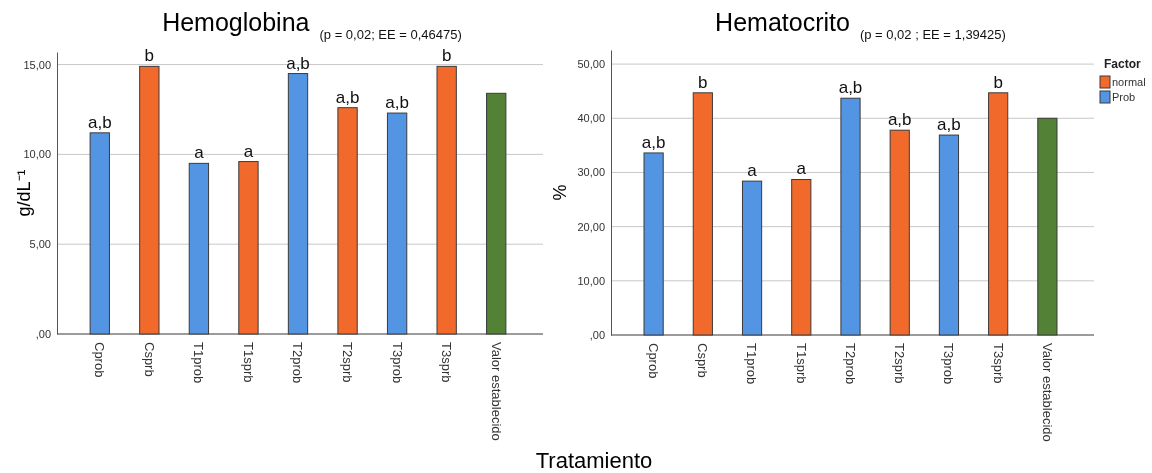 The image size is (1152, 473). What do you see at coordinates (560, 192) in the screenshot?
I see `y-axis-title: %` at bounding box center [560, 192].